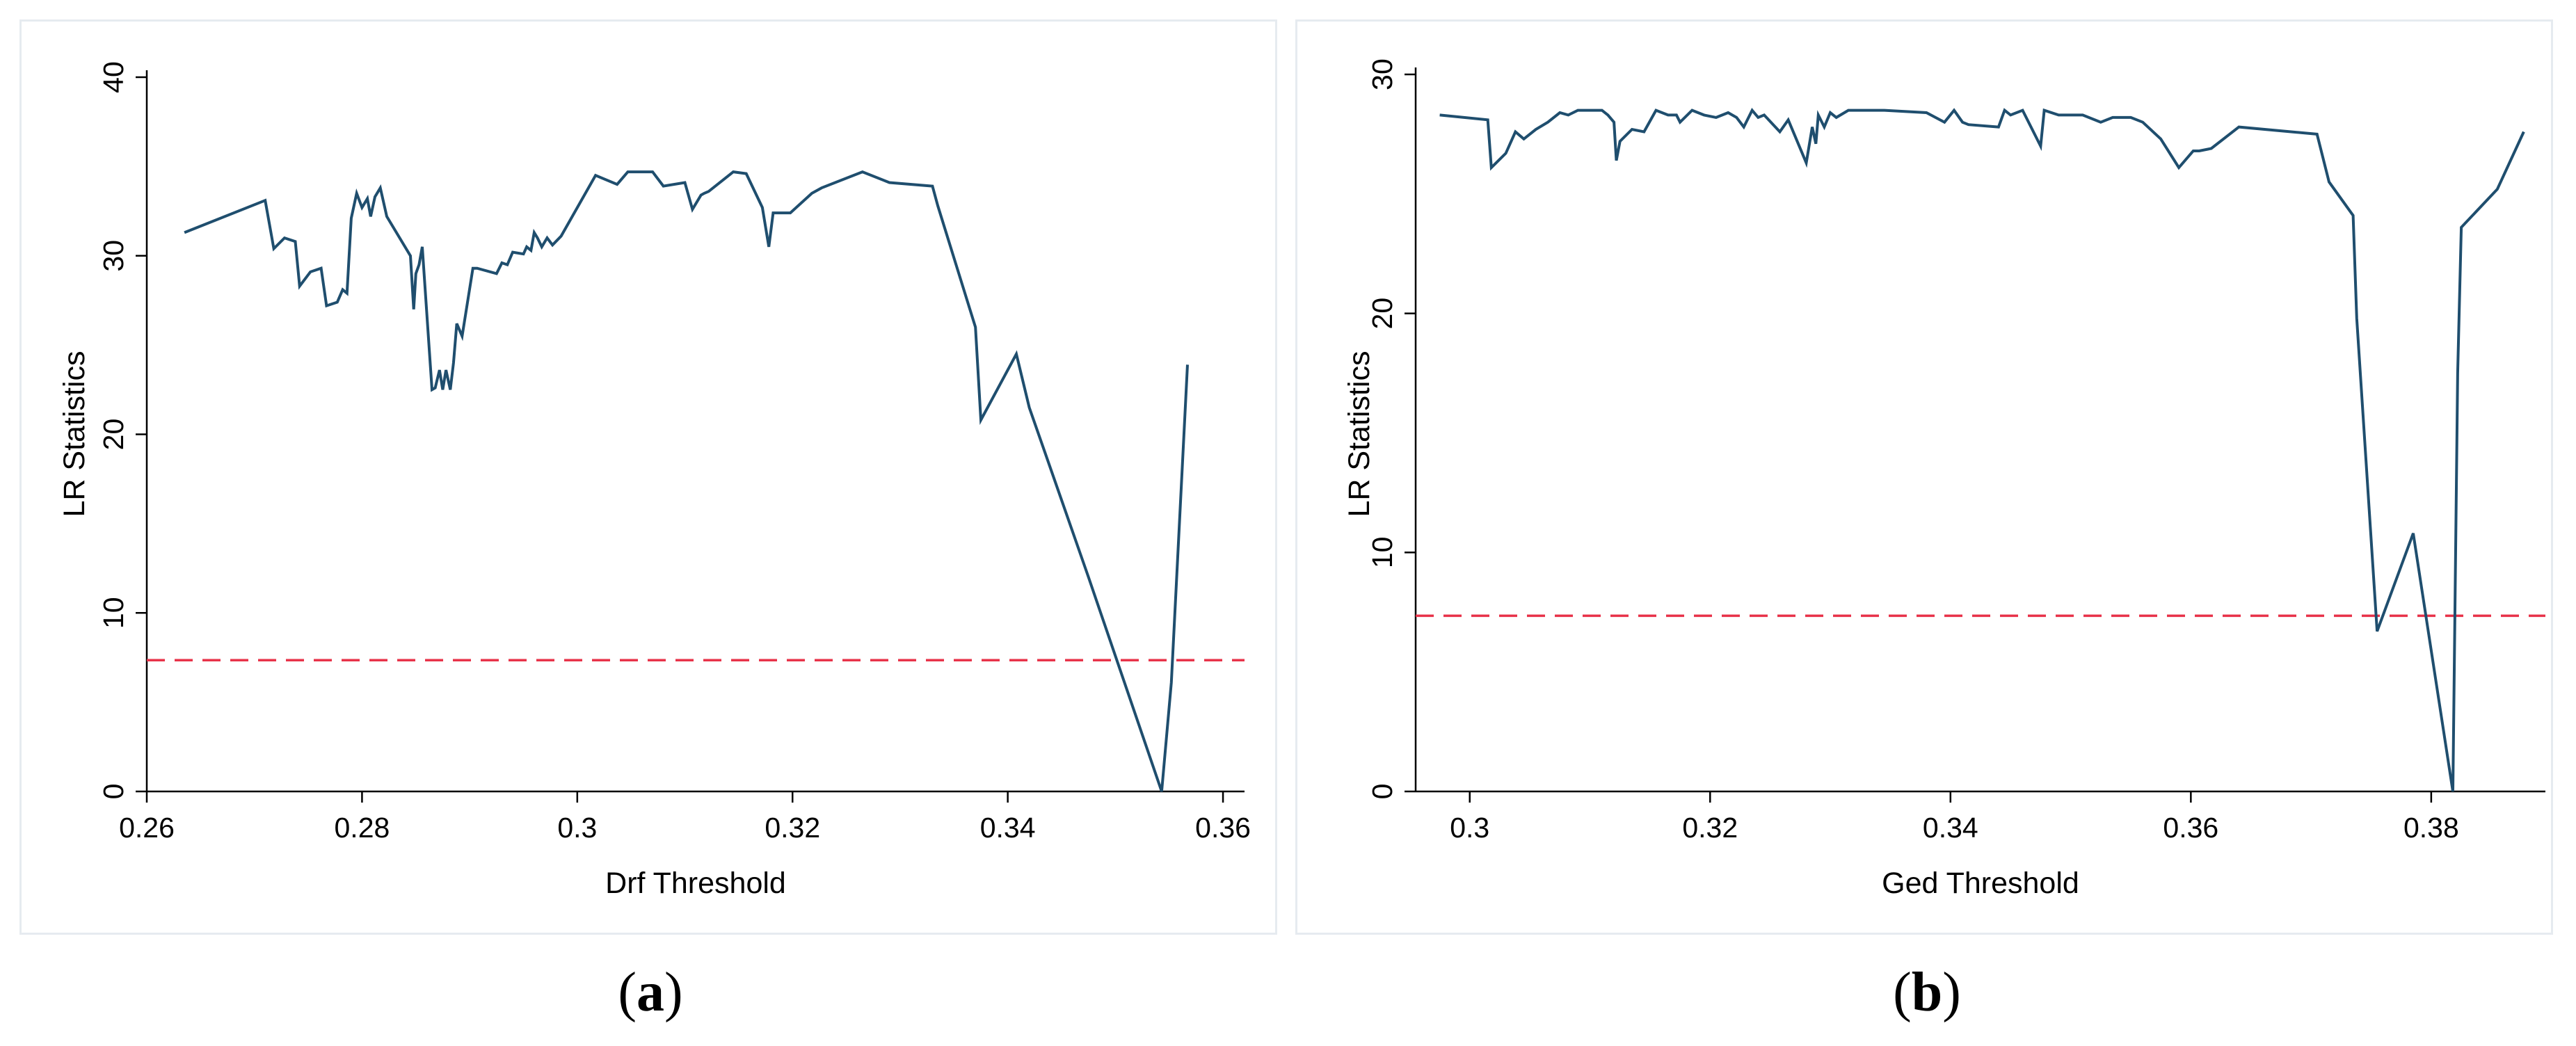 Image resolution: width=2576 pixels, height=1046 pixels. What do you see at coordinates (113, 77) in the screenshot?
I see `y-tick-label: 40` at bounding box center [113, 77].